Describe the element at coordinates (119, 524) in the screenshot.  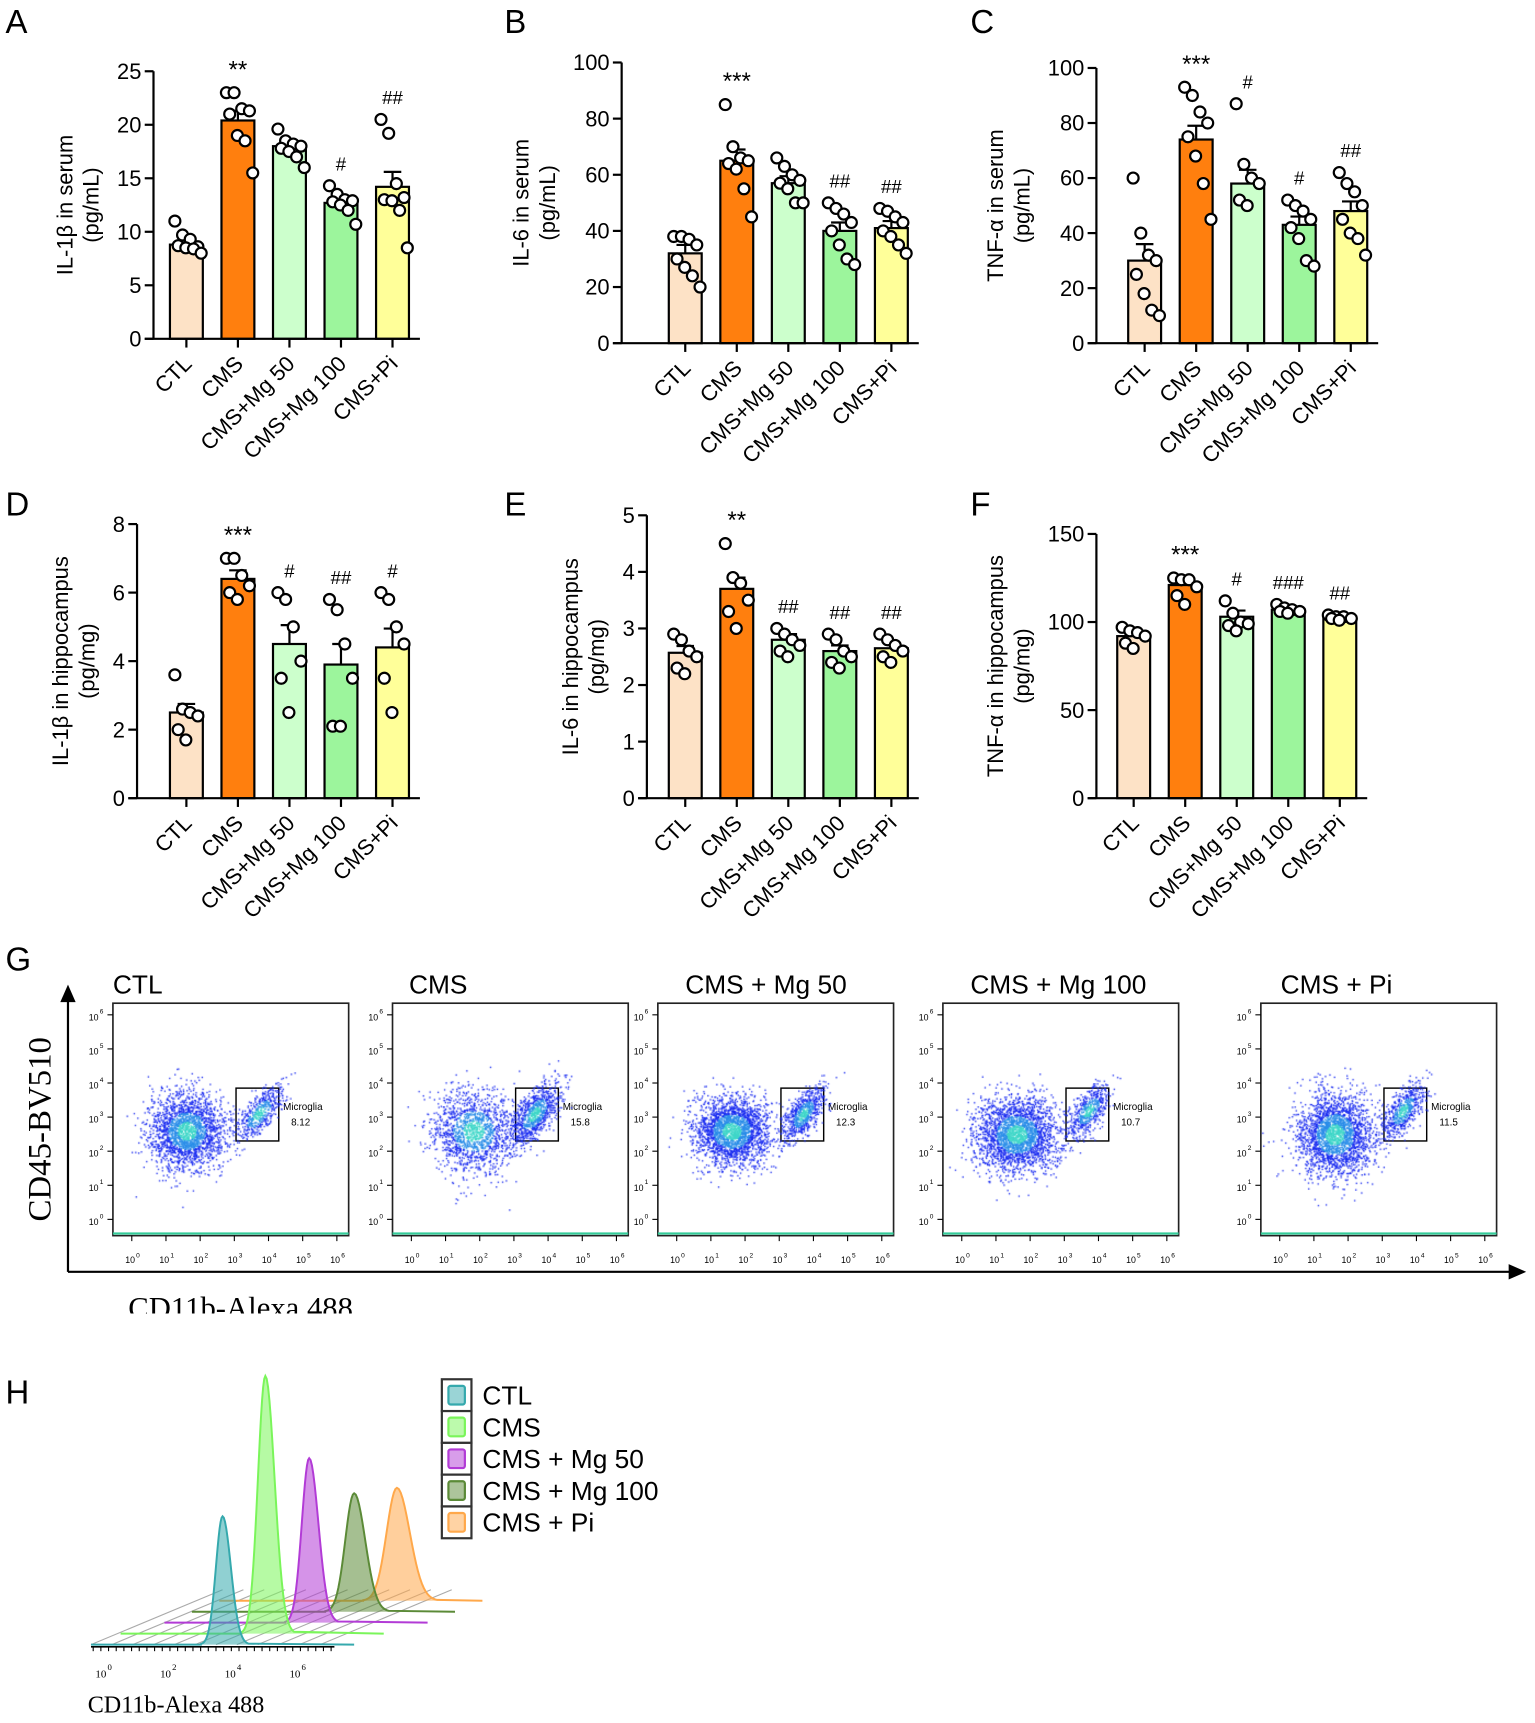
I see `y-tick-label: 8` at that location.